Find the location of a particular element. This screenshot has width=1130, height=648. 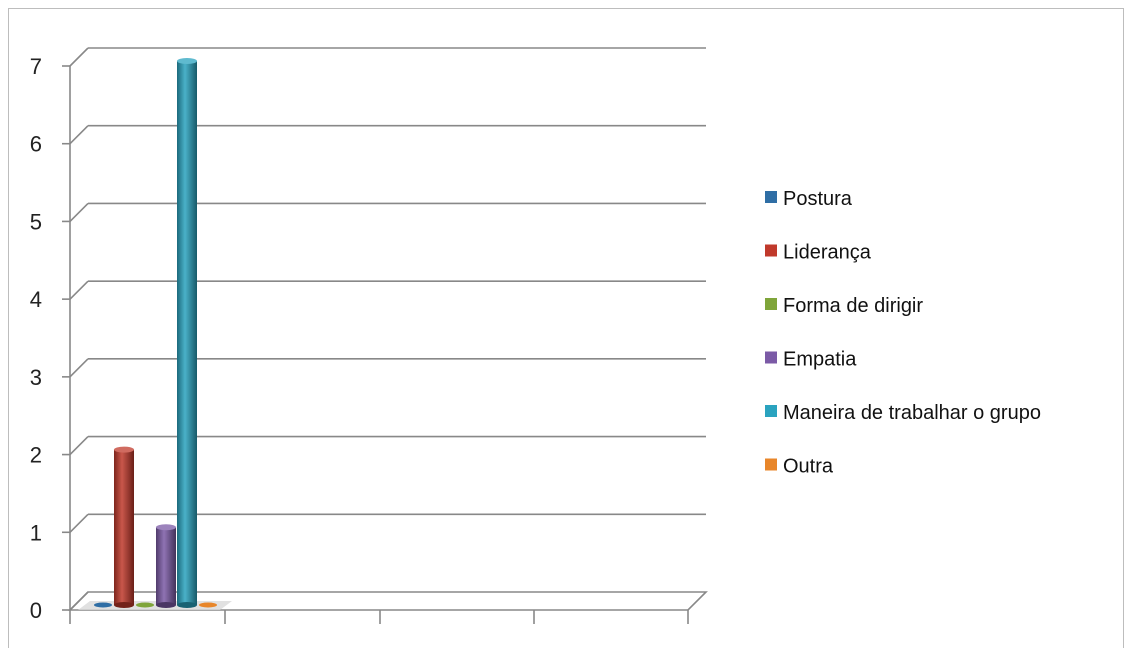

y-tick-label: 6 is located at coordinates (36, 144).